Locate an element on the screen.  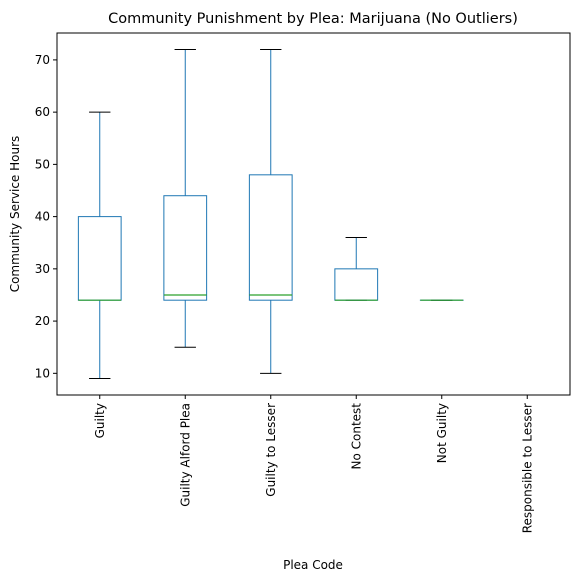
y-tick-label: 10 is located at coordinates (42, 373).